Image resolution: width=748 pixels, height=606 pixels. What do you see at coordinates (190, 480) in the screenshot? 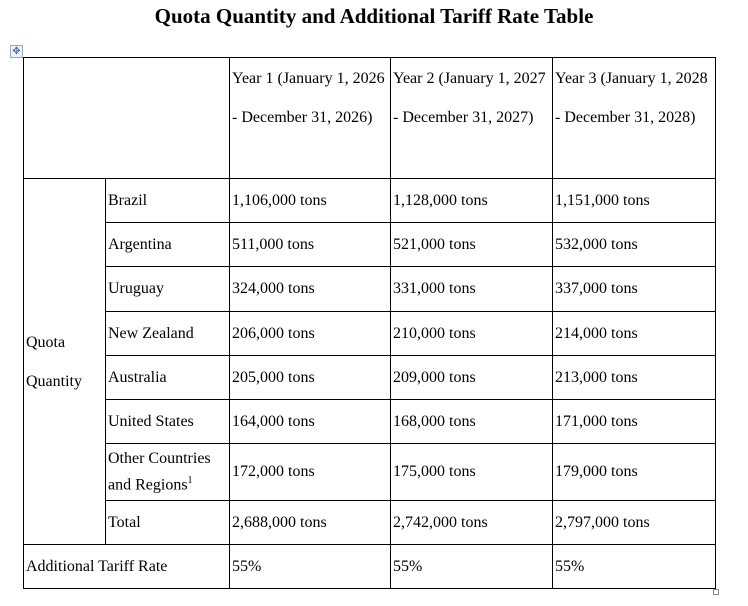
I see `footnote-marker: 1` at bounding box center [190, 480].